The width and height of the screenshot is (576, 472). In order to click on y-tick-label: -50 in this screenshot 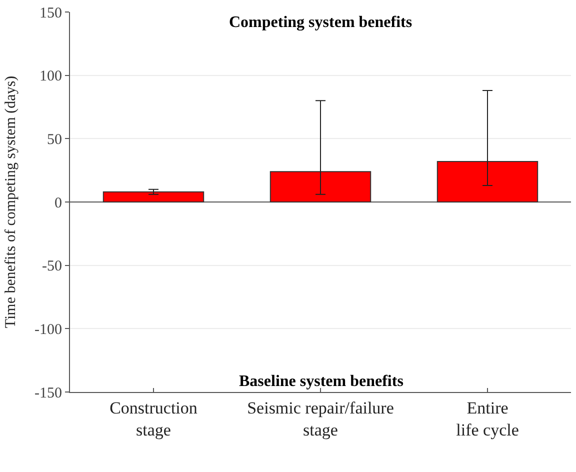, I will do `click(52, 266)`.